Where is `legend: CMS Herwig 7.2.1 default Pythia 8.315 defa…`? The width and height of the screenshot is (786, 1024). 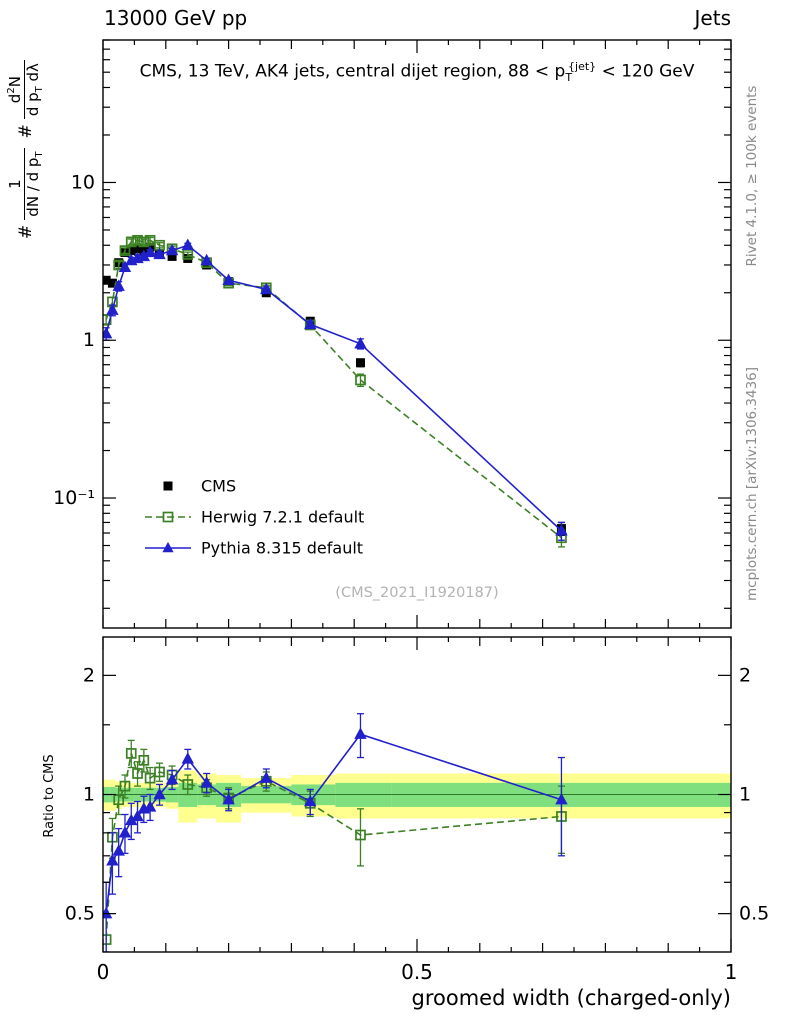 legend: CMS Herwig 7.2.1 default Pythia 8.315 defa… is located at coordinates (254, 517).